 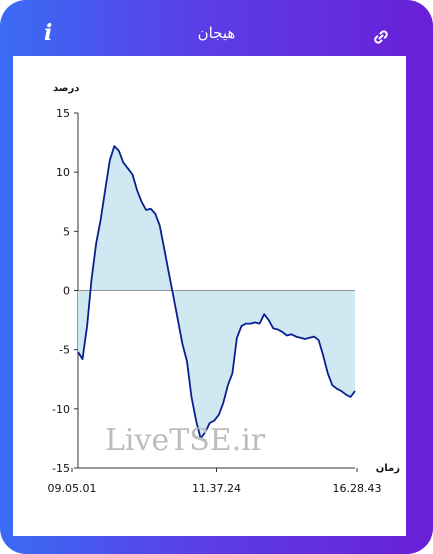 What do you see at coordinates (66, 88) in the screenshot?
I see `y-axis-label: درصد` at bounding box center [66, 88].